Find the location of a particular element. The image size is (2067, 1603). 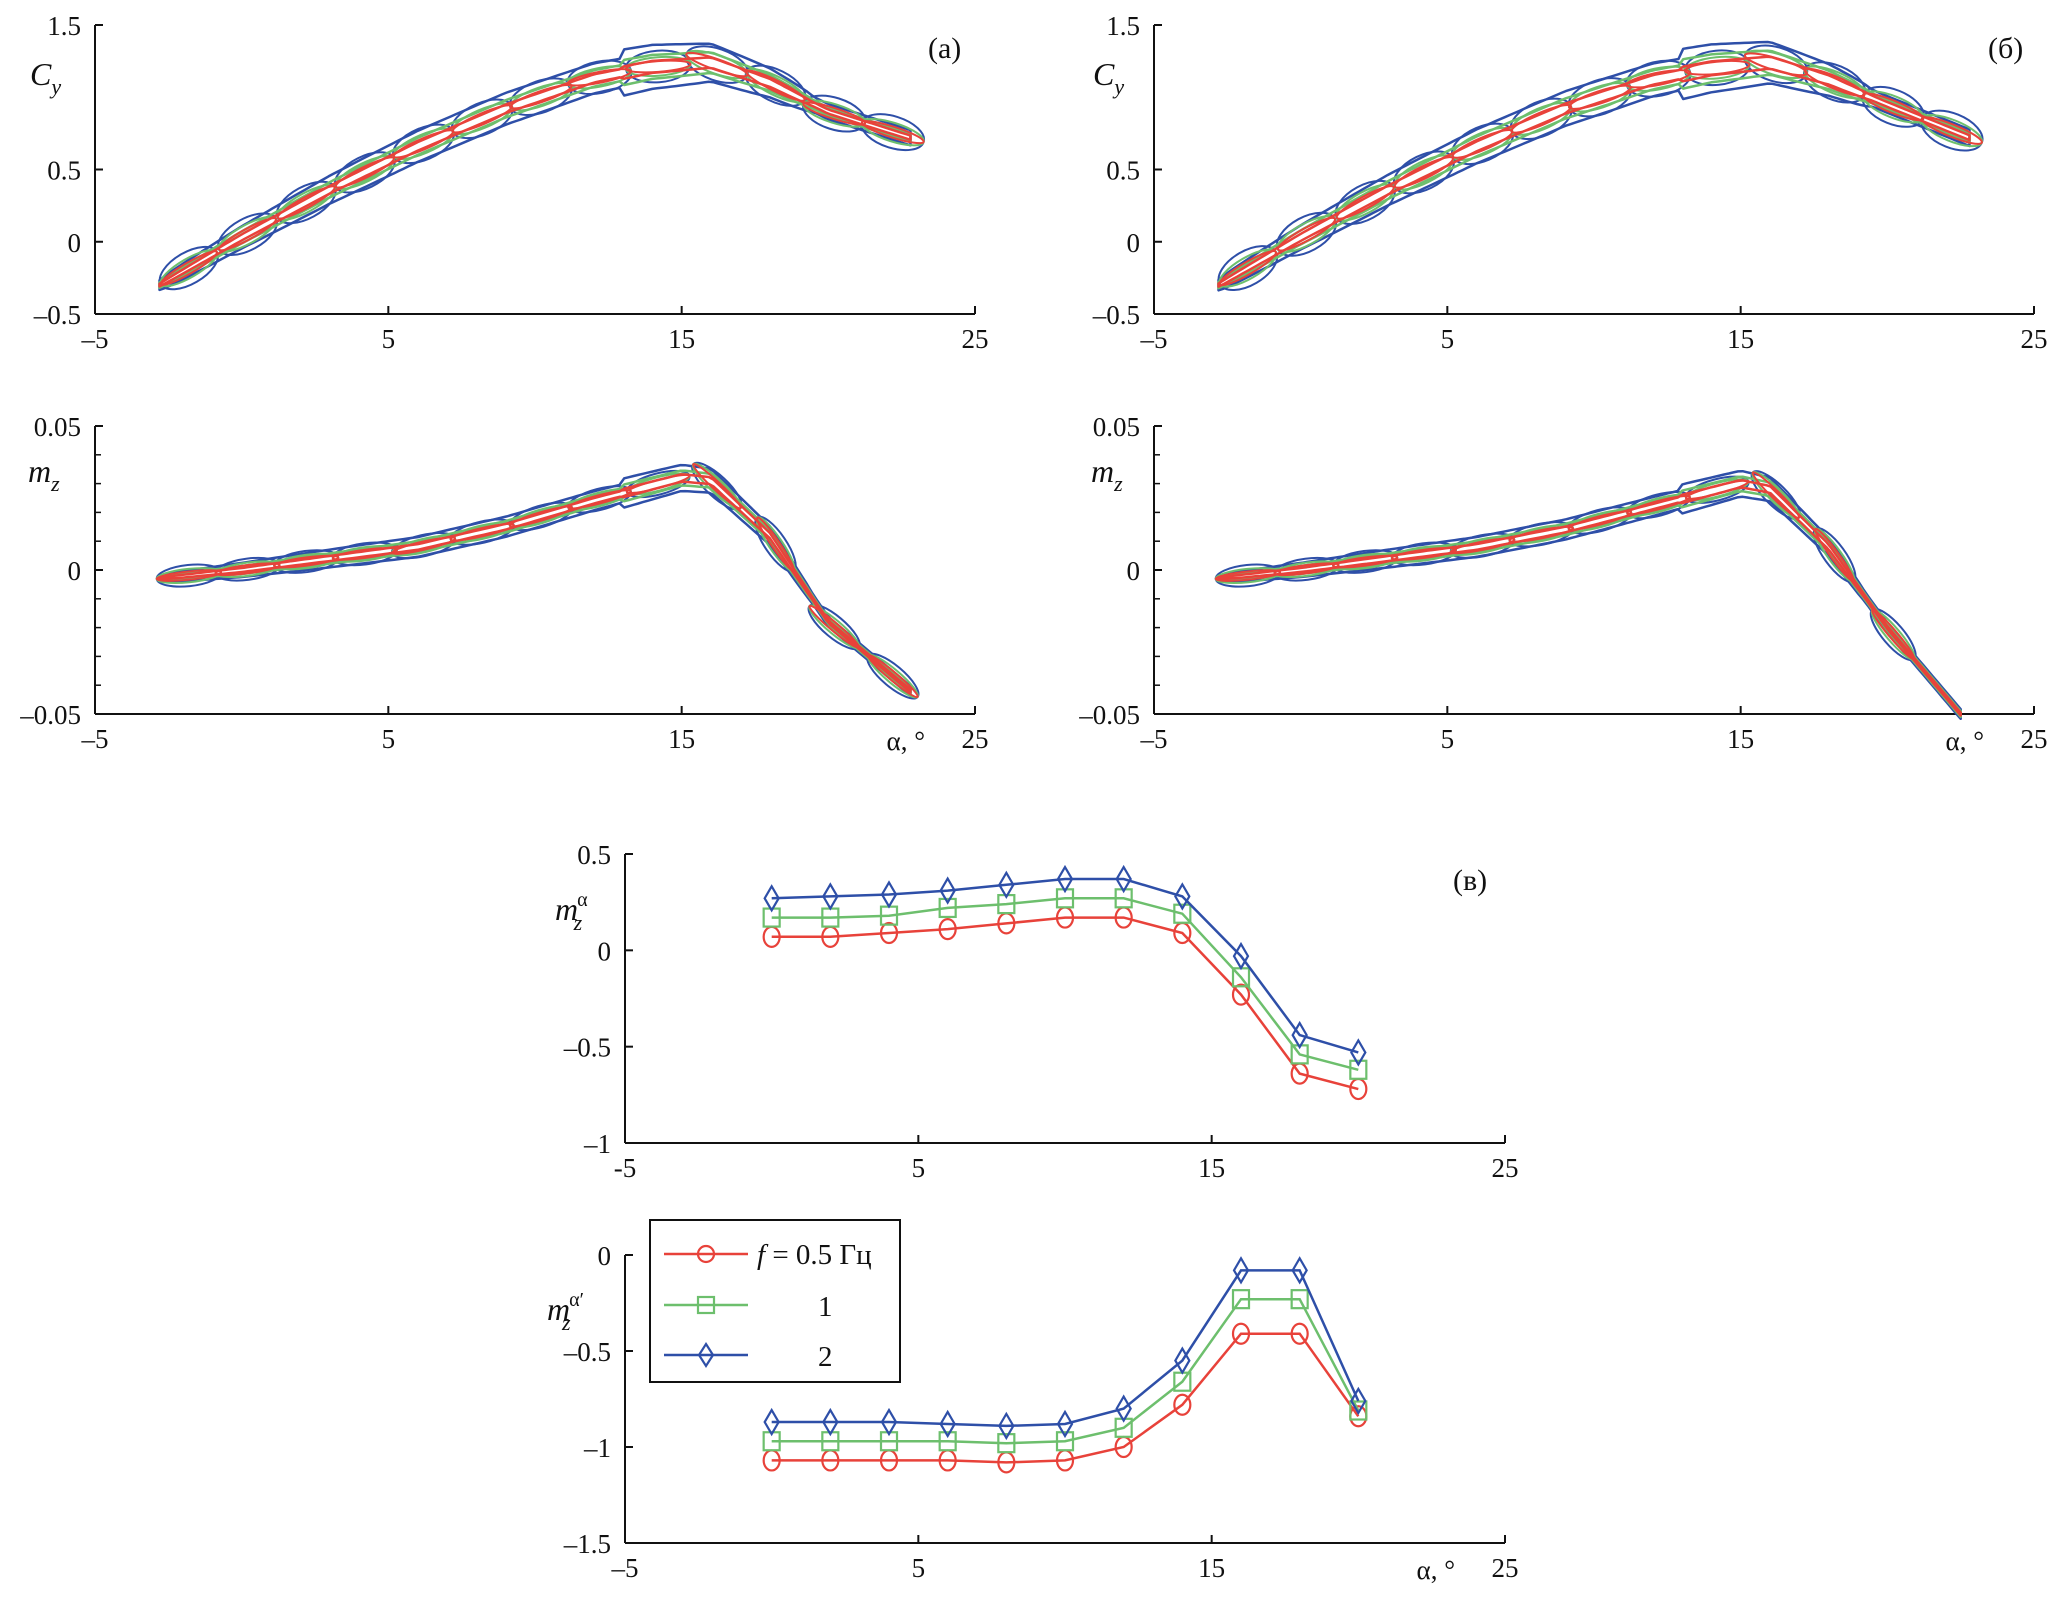

ylabel-mz-alpha: mα z is located at coordinates (571, 912).